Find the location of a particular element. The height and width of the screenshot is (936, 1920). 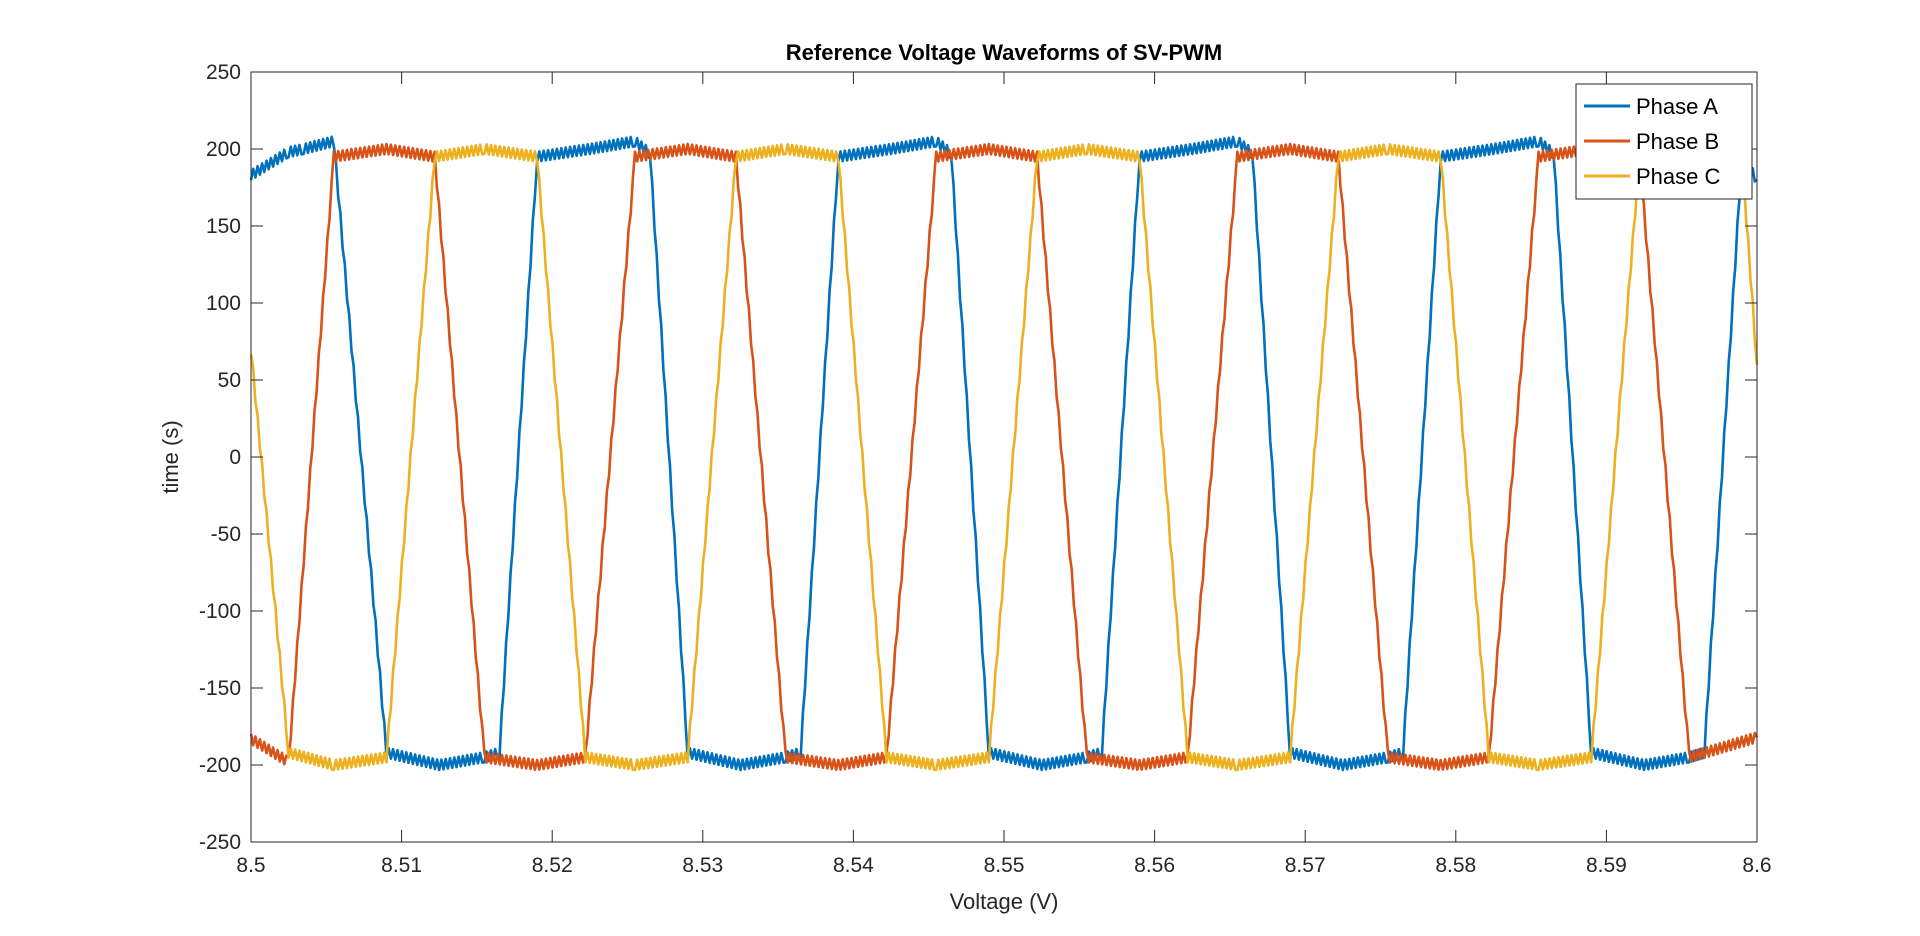

legend: Phase A Phase B Phase C is located at coordinates (1664, 141).